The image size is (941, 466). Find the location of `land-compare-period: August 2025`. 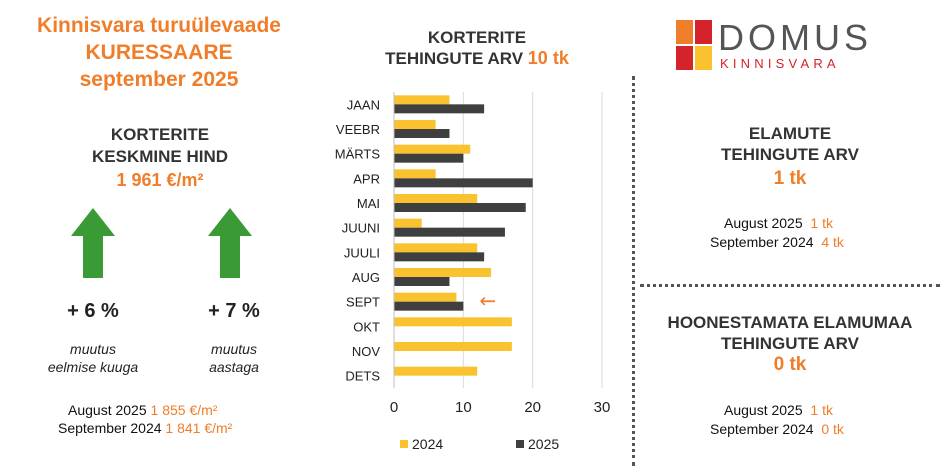

land-compare-period: August 2025 is located at coordinates (763, 410).